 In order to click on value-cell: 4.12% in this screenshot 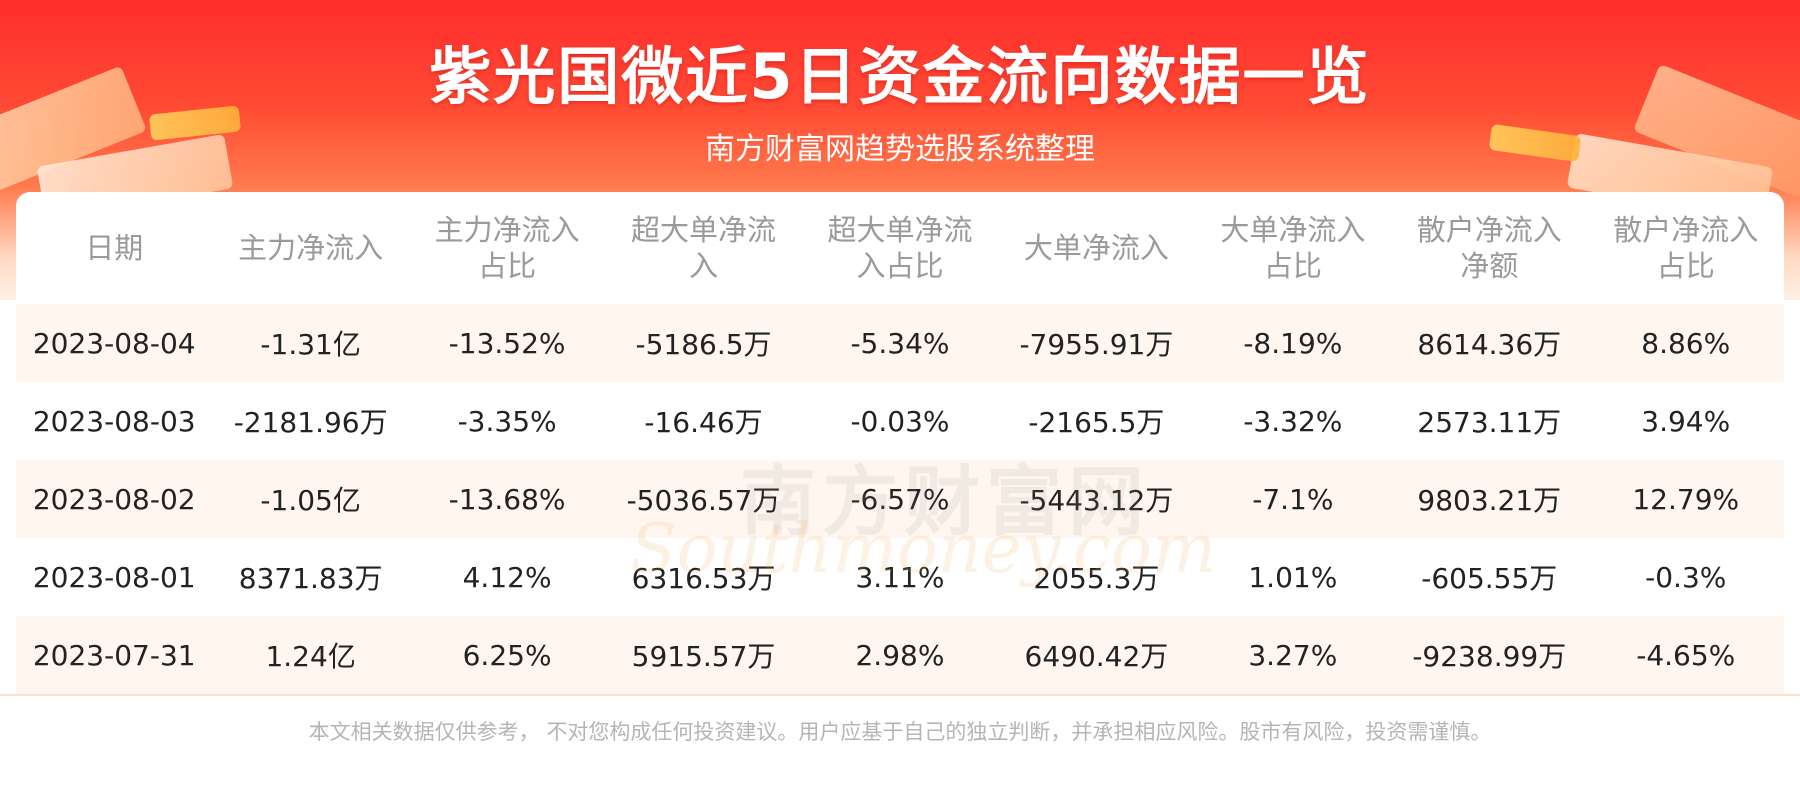, I will do `click(507, 577)`.